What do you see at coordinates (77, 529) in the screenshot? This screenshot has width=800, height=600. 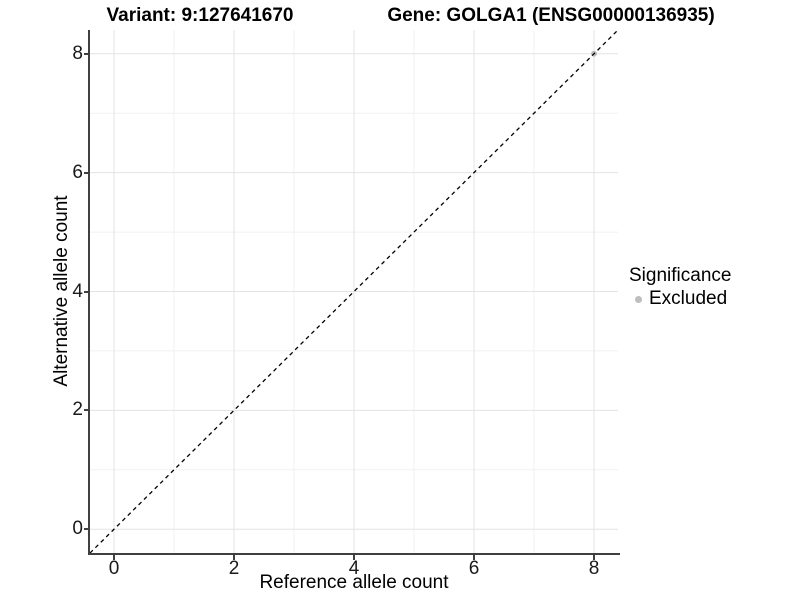 I see `y-tick-label: 0` at bounding box center [77, 529].